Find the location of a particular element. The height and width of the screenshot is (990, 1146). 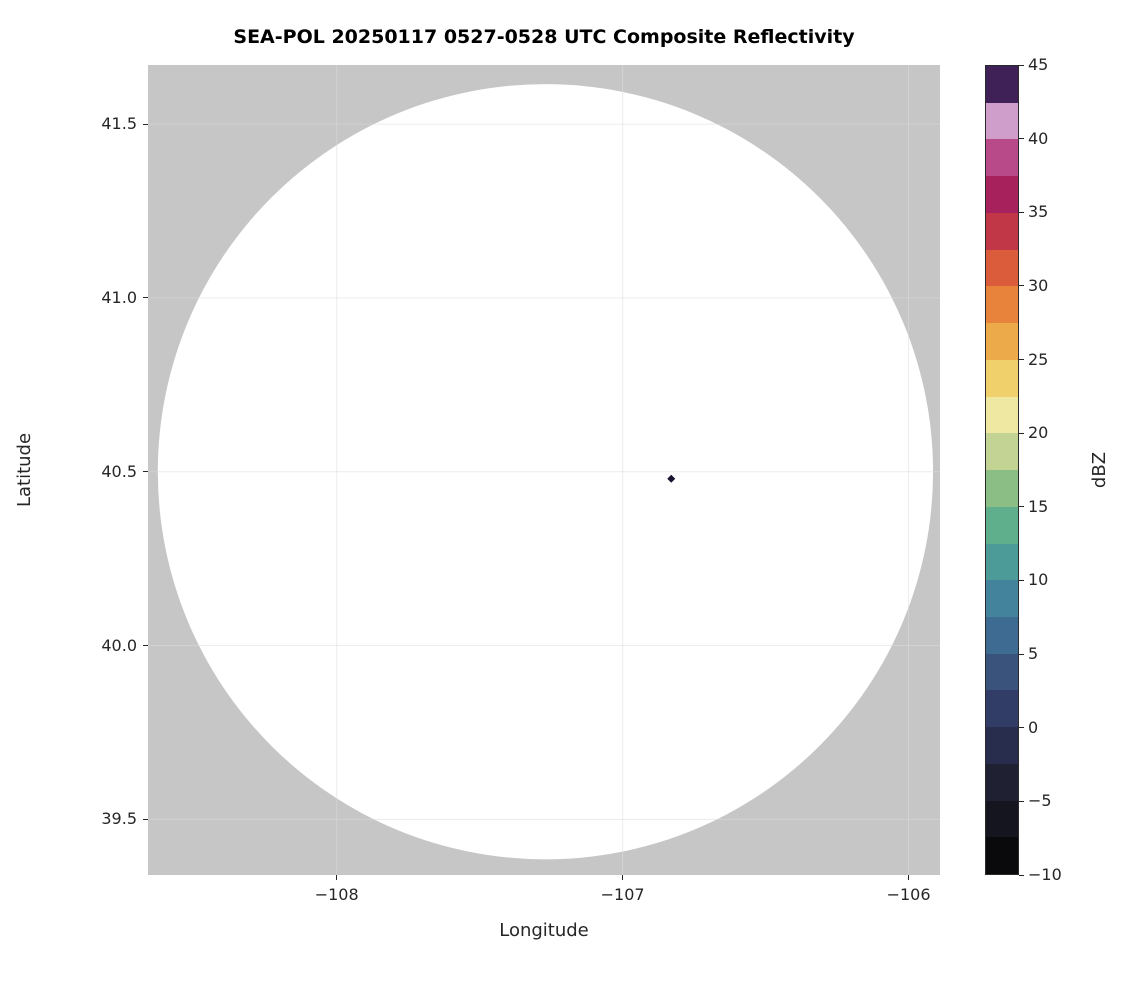

colorbar-tick-label: −10 is located at coordinates (1045, 874).